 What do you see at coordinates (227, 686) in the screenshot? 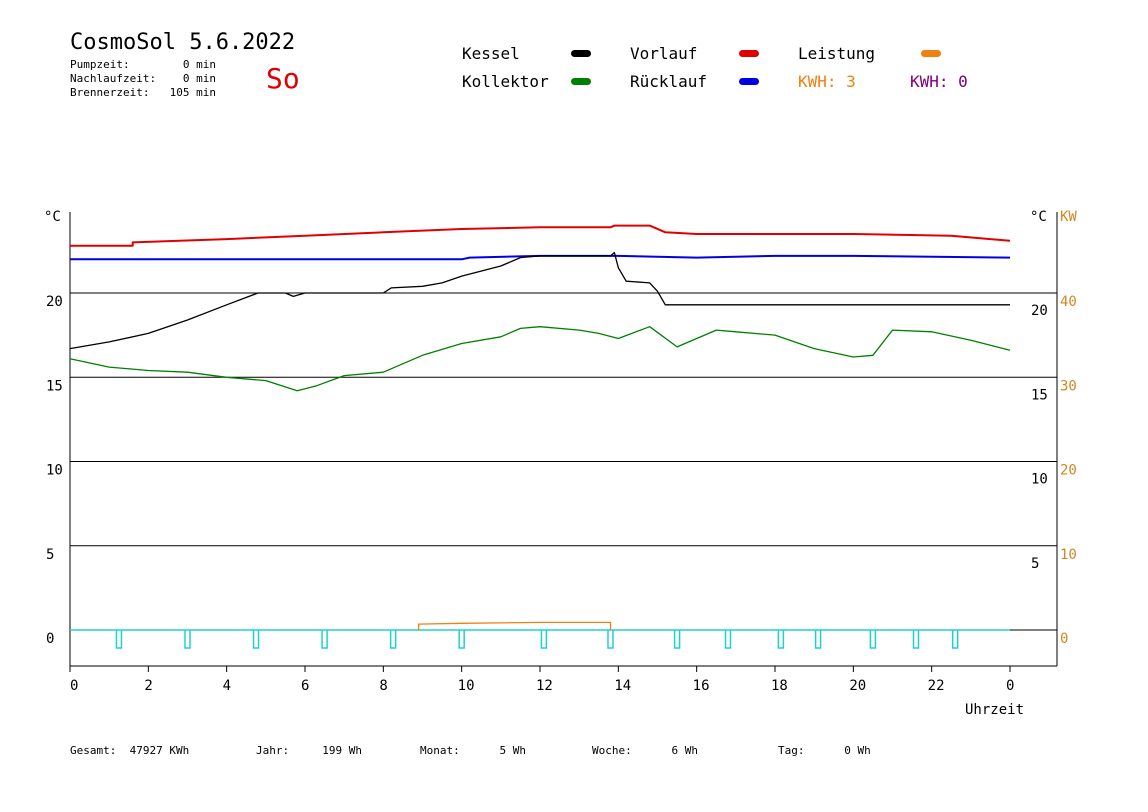
I see `x-tick-label: 4` at bounding box center [227, 686].